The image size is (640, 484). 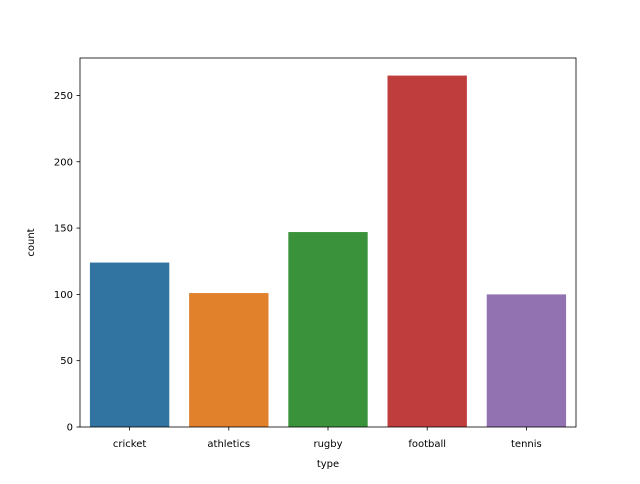 I want to click on y-tick-label: 50, so click(x=66, y=361).